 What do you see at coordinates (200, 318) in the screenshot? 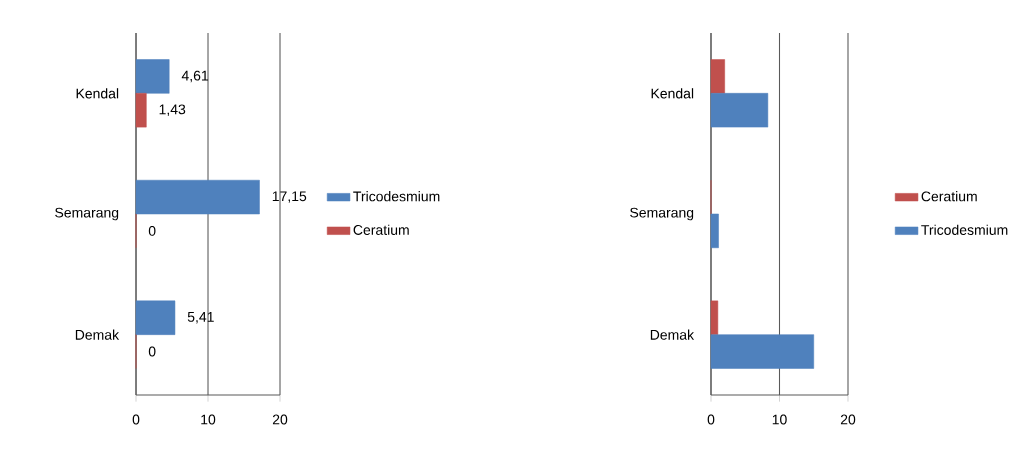
I see `data-label: 5,41` at bounding box center [200, 318].